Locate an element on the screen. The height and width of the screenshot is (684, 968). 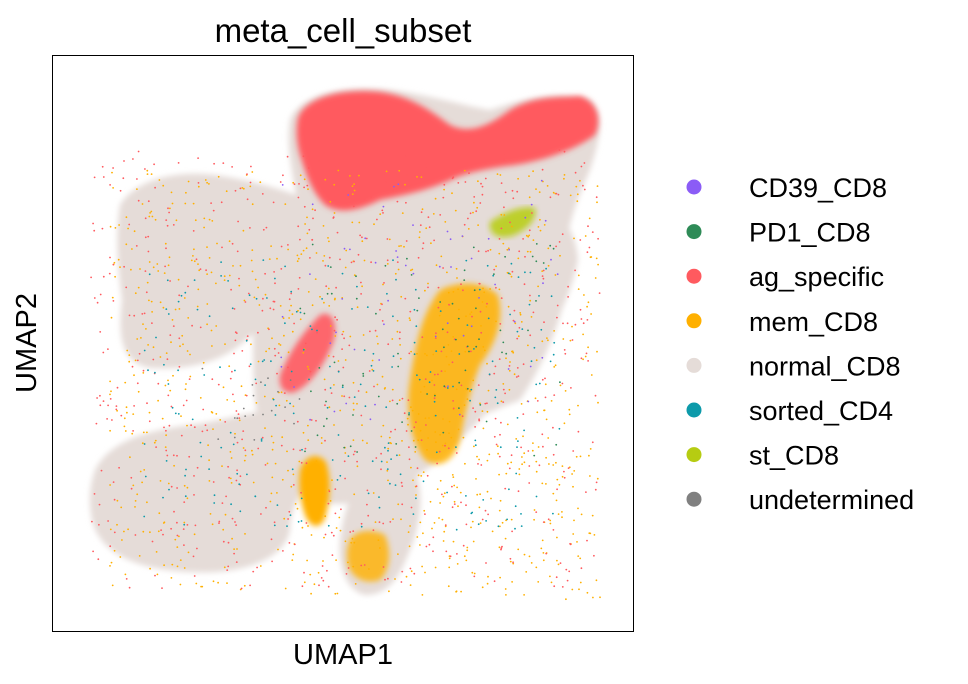
point-undetermined is located at coordinates (278, 391).